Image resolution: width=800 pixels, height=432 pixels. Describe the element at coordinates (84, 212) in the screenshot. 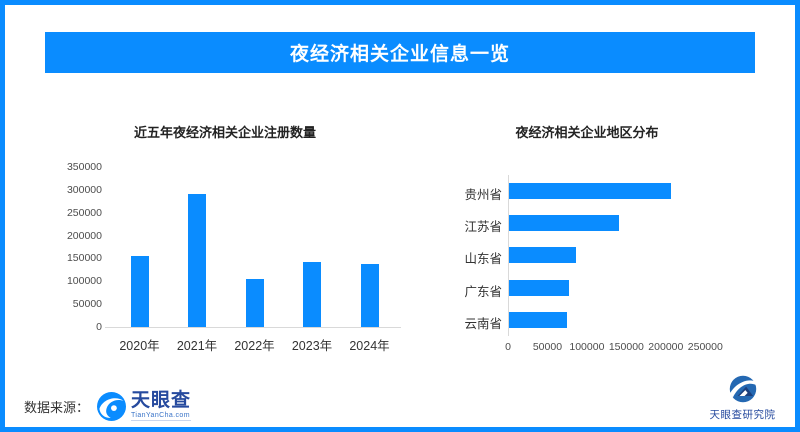

I see `y-tick-label: 250000` at that location.